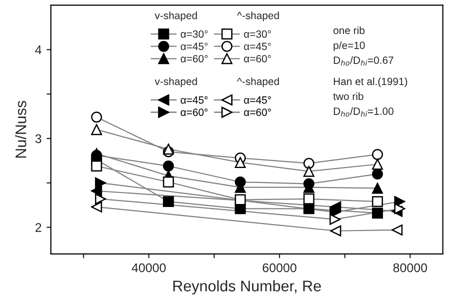 The height and width of the screenshot is (306, 450). What do you see at coordinates (348, 30) in the screenshot?
I see `annotation: one rib` at bounding box center [348, 30].